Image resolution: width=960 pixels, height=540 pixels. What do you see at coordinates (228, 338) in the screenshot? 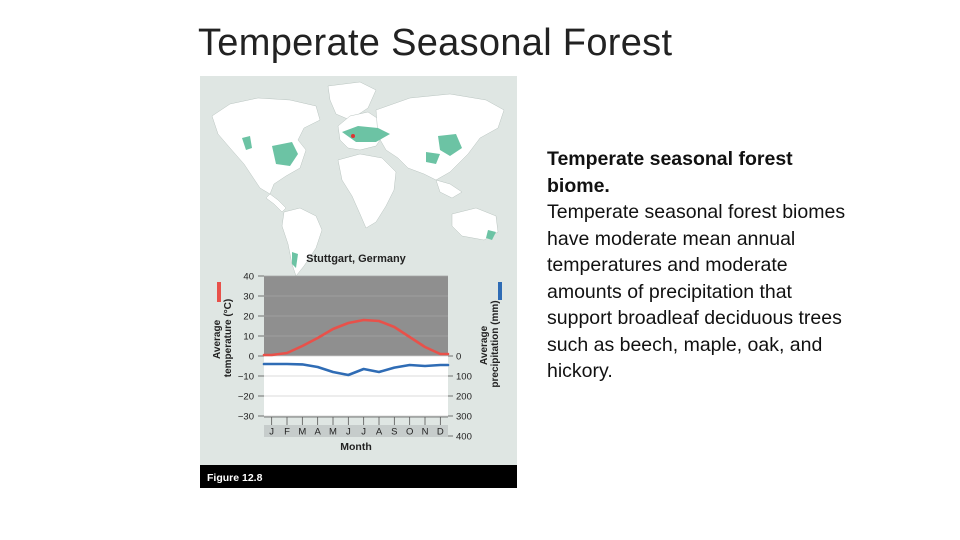
I see `y-axis-label-left-line2: temperature (°C)` at bounding box center [228, 338].